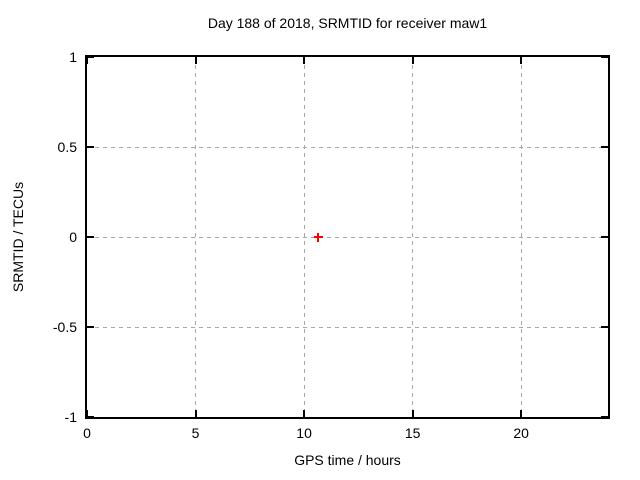 This screenshot has height=480, width=640. I want to click on y-tick-label: 0, so click(73, 237).